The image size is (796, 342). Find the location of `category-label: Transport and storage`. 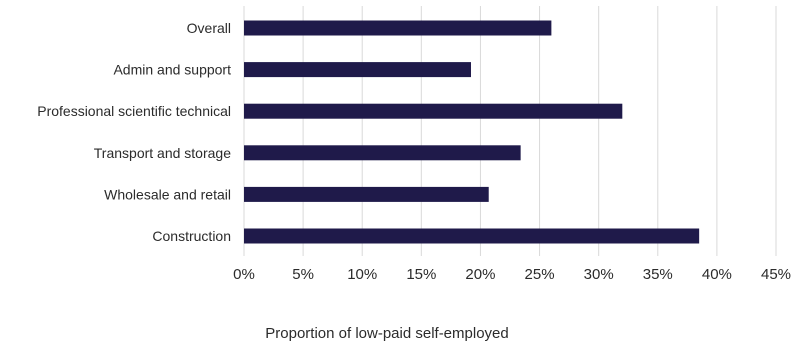

category-label: Transport and storage is located at coordinates (162, 153).